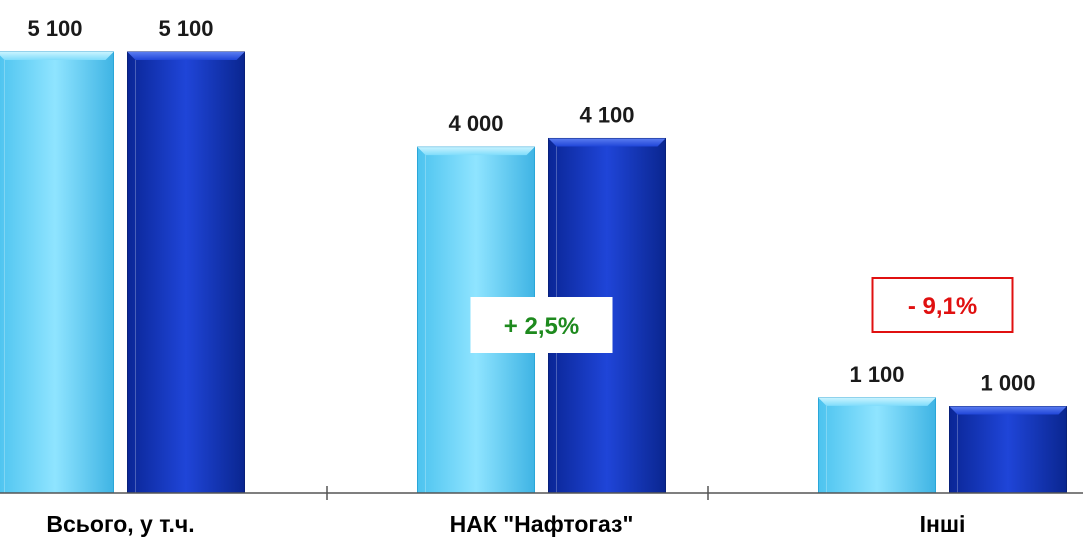 The width and height of the screenshot is (1083, 541). What do you see at coordinates (185, 28) in the screenshot?
I see `value-label-0-1: 5 100` at bounding box center [185, 28].